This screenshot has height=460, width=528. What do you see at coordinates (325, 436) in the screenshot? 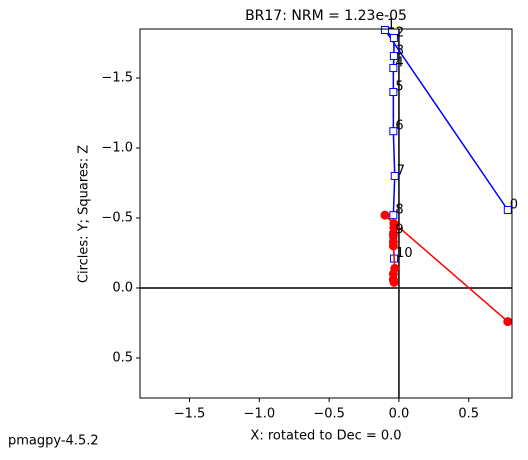
I see `x-axis-label: X: rotated to Dec = 0.0` at bounding box center [325, 436].